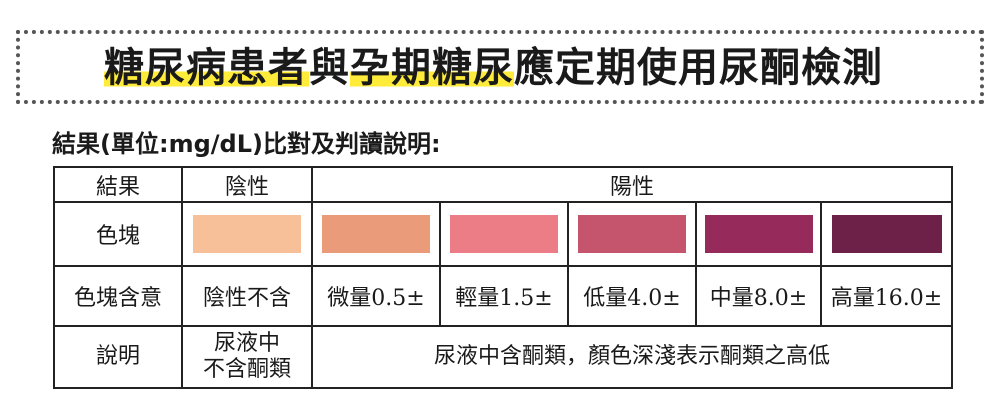 This screenshot has height=418, width=1001. Describe the element at coordinates (632, 296) in the screenshot. I see `meaning-low: 低量4.0±` at that location.